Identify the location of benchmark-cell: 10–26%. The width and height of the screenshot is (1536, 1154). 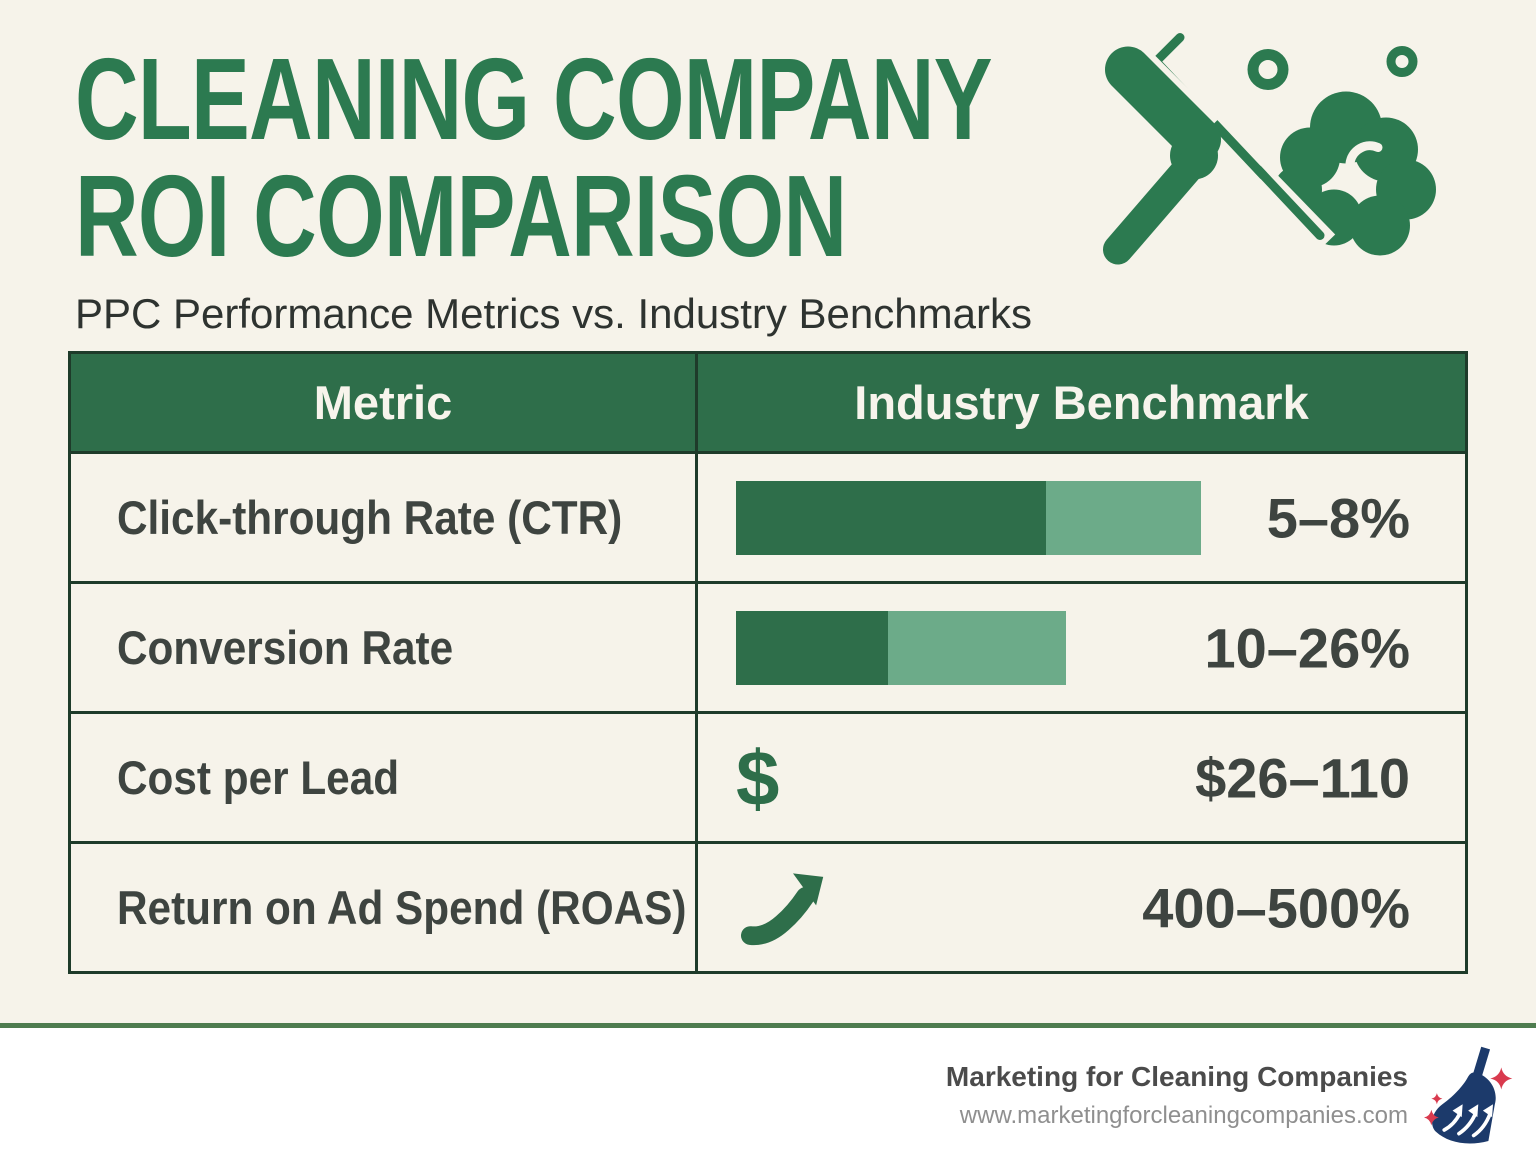
(1081, 647).